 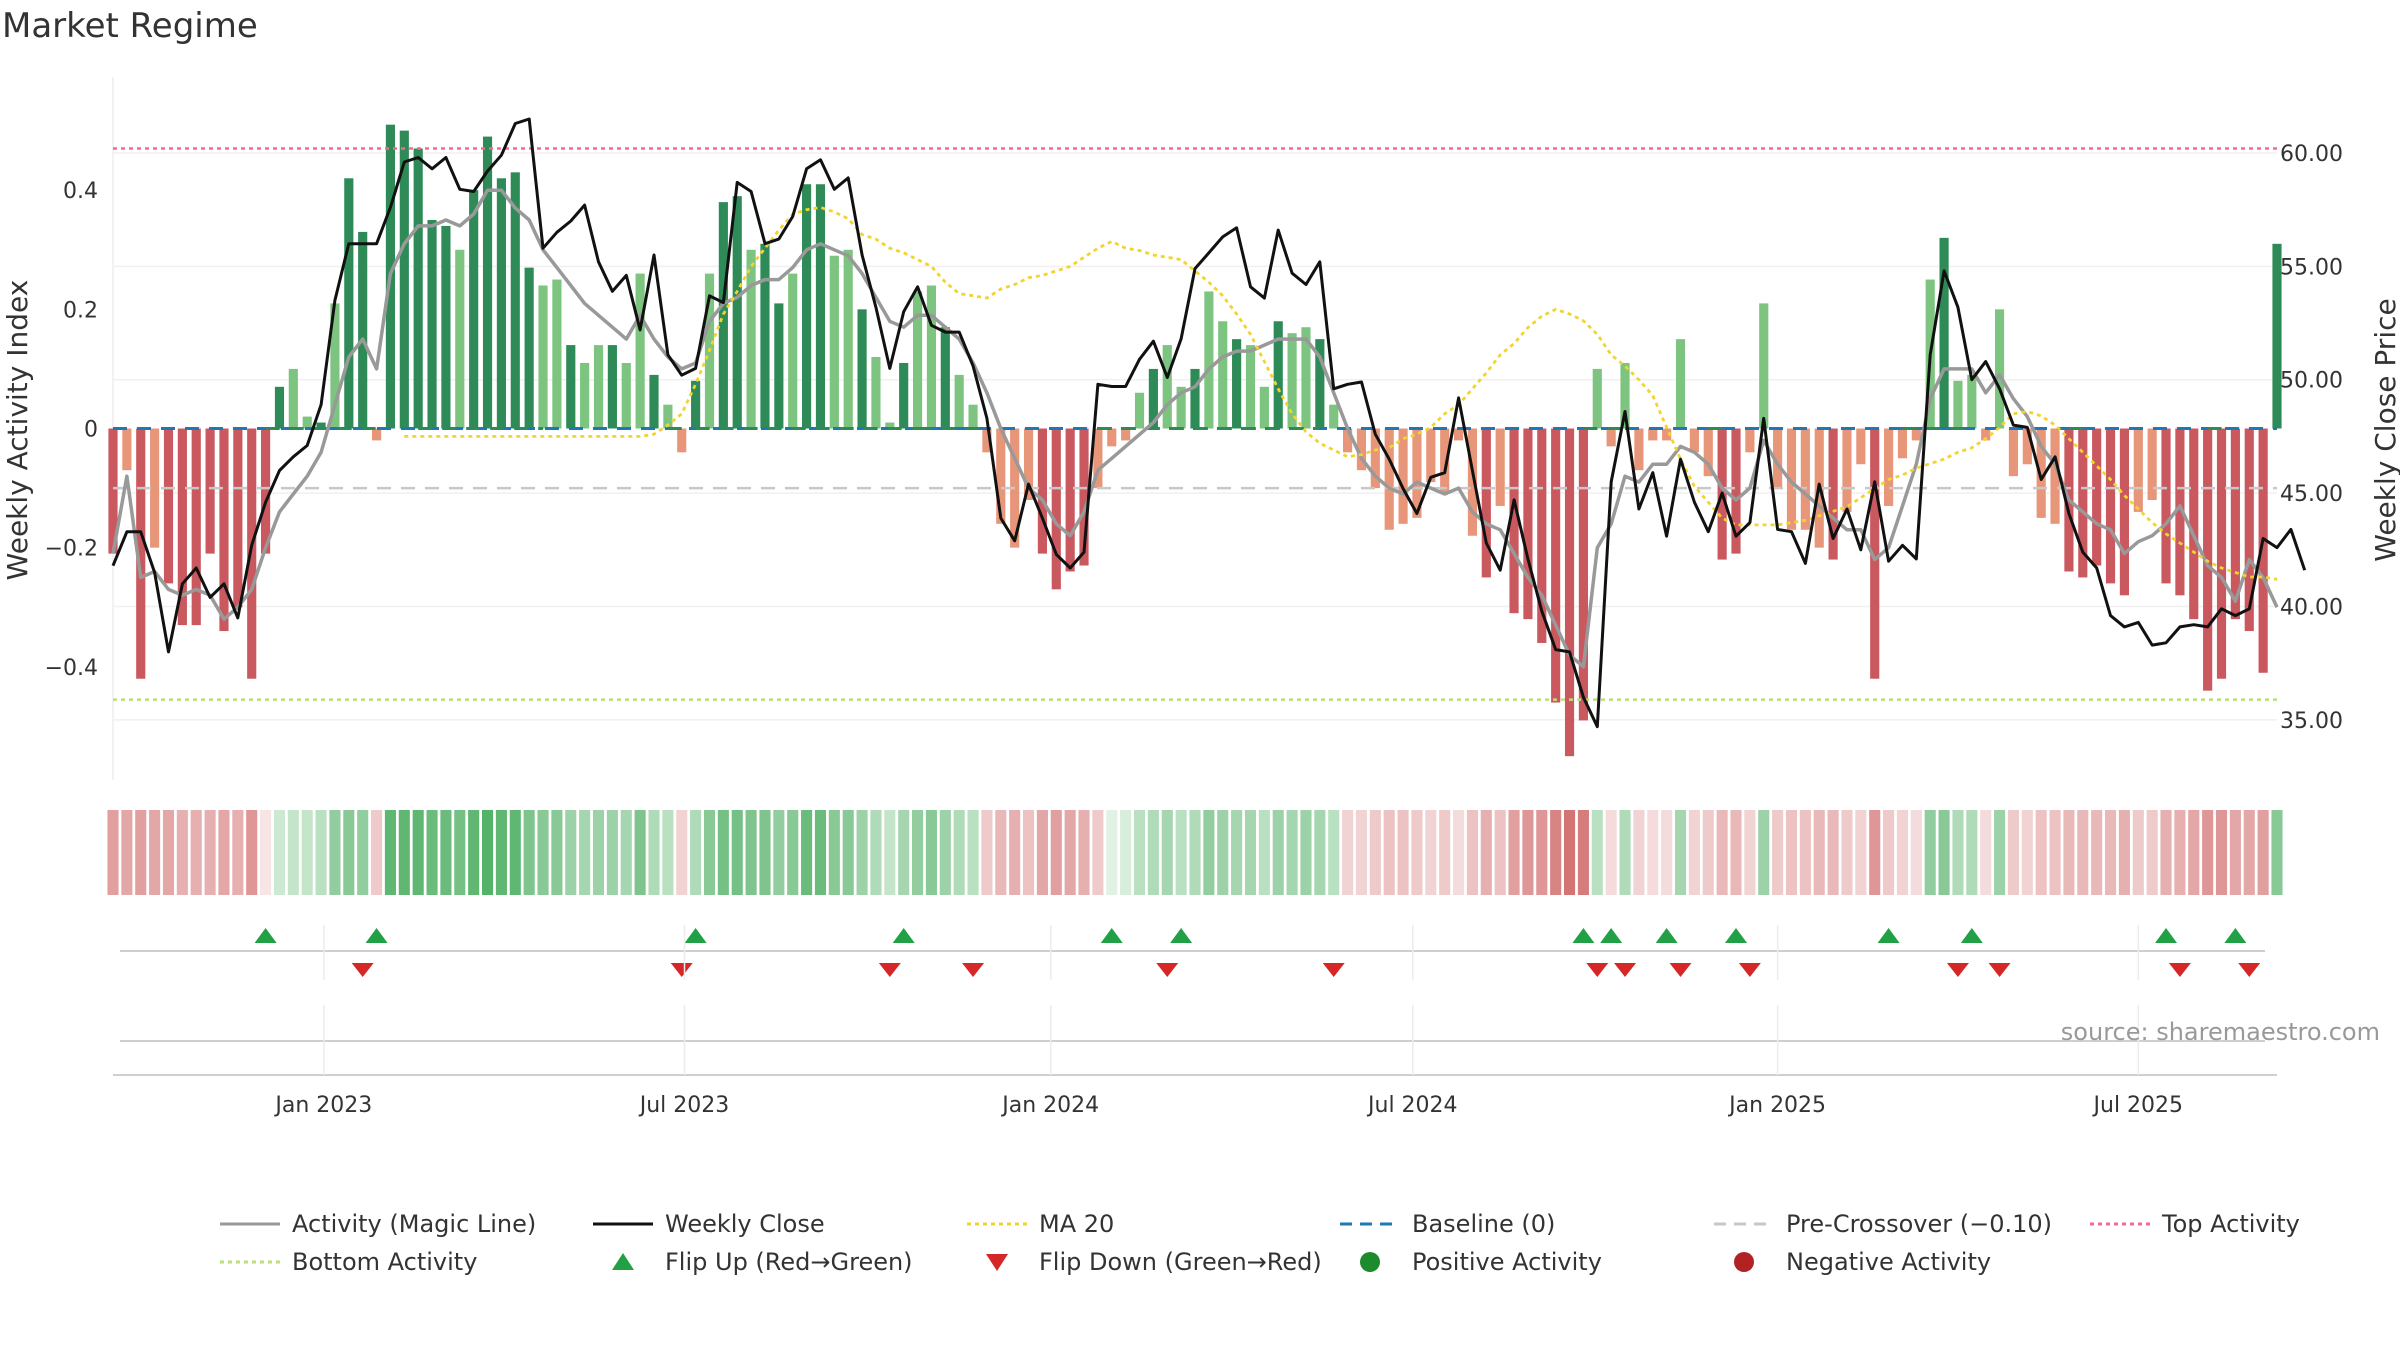 What do you see at coordinates (17, 430) in the screenshot?
I see `y-axis-title-left: Weekly Activity Index` at bounding box center [17, 430].